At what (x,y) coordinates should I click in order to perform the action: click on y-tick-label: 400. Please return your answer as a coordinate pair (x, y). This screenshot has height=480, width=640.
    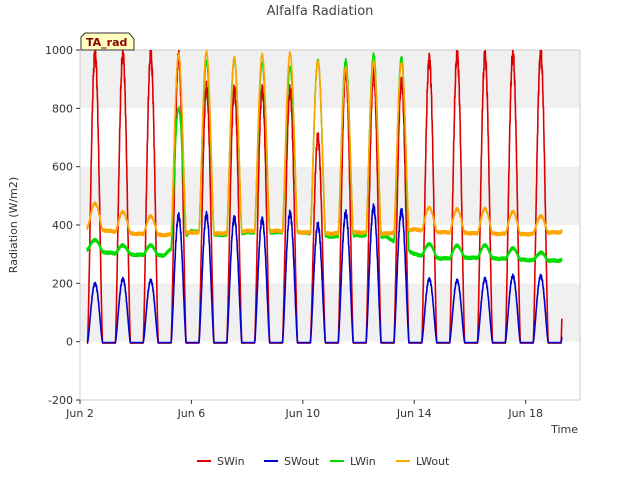
    Looking at the image, I should click on (62, 225).